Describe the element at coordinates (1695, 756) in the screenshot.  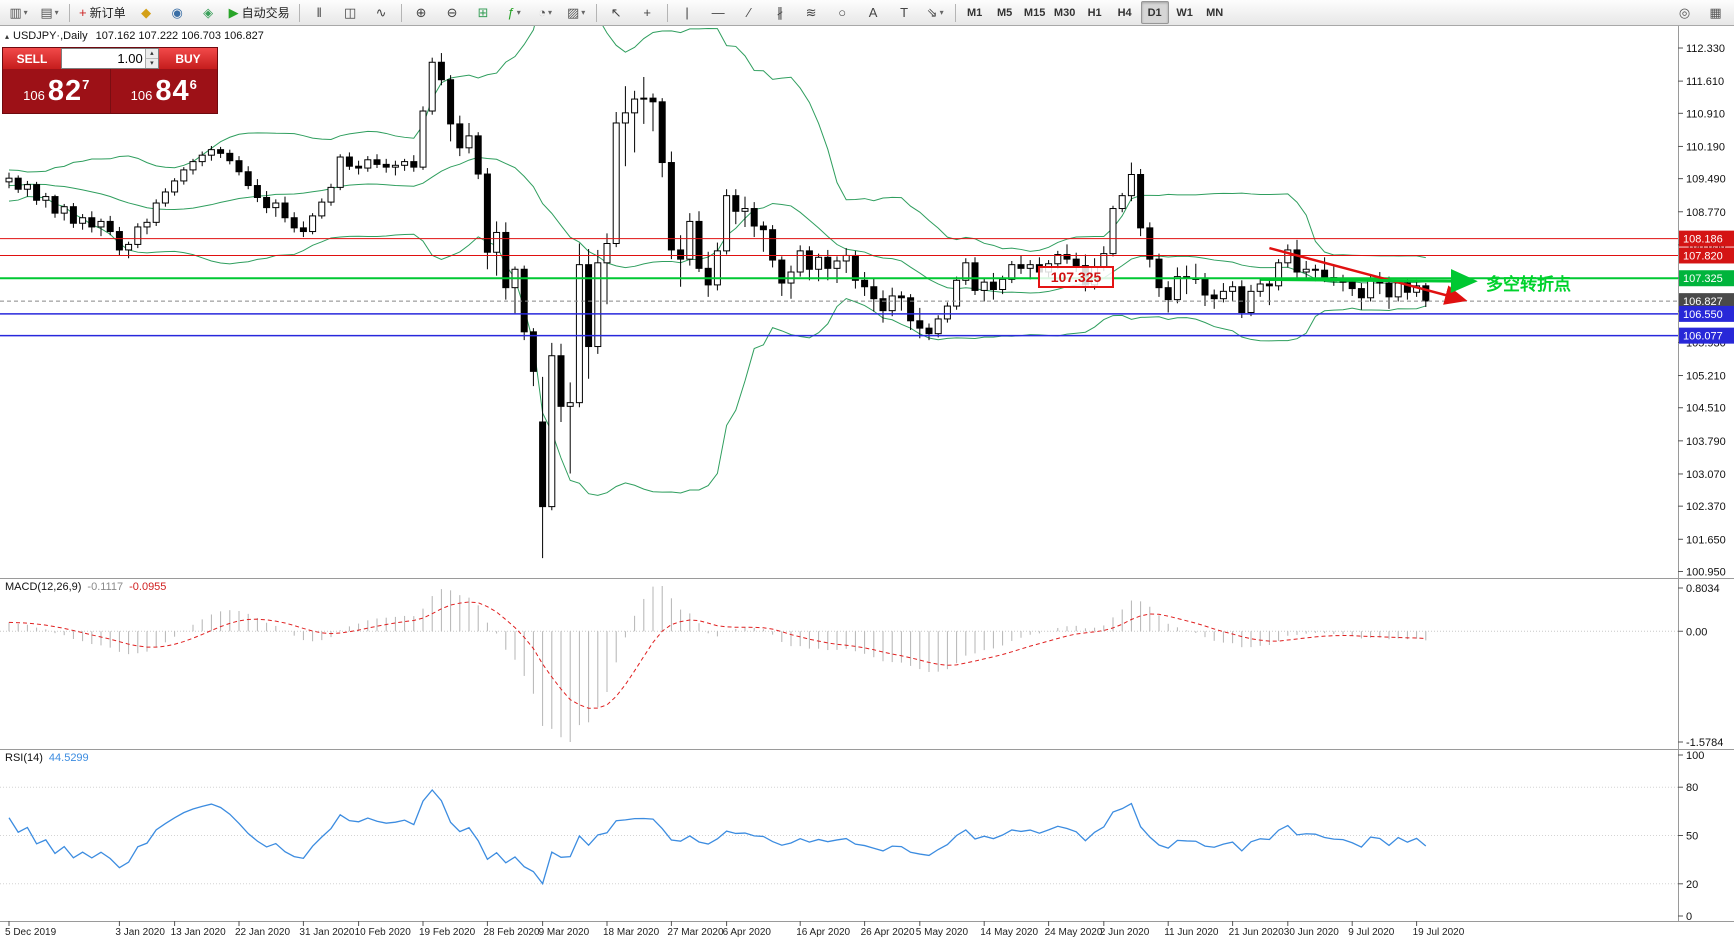
I see `svg-text: 100` at that location.